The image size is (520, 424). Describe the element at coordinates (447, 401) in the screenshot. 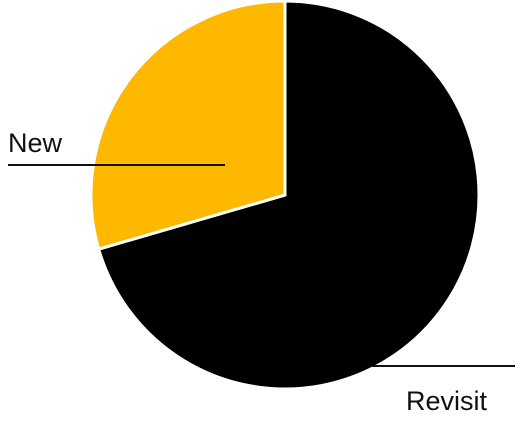

I see `slice-label-revisit: Revisit` at that location.